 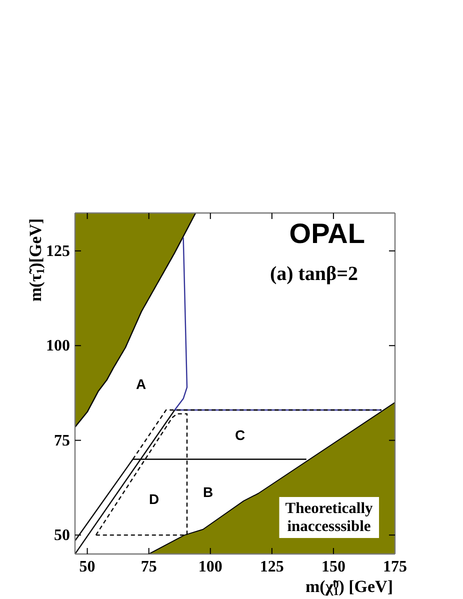 What do you see at coordinates (62, 535) in the screenshot?
I see `y-tick-label: 50` at bounding box center [62, 535].